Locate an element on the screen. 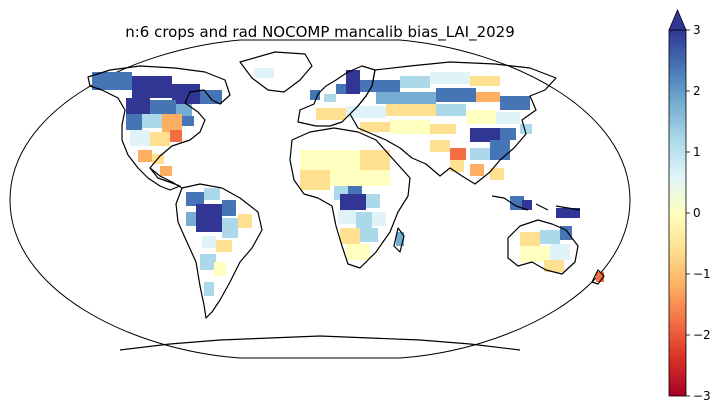  coast-asia is located at coordinates (453, 123).